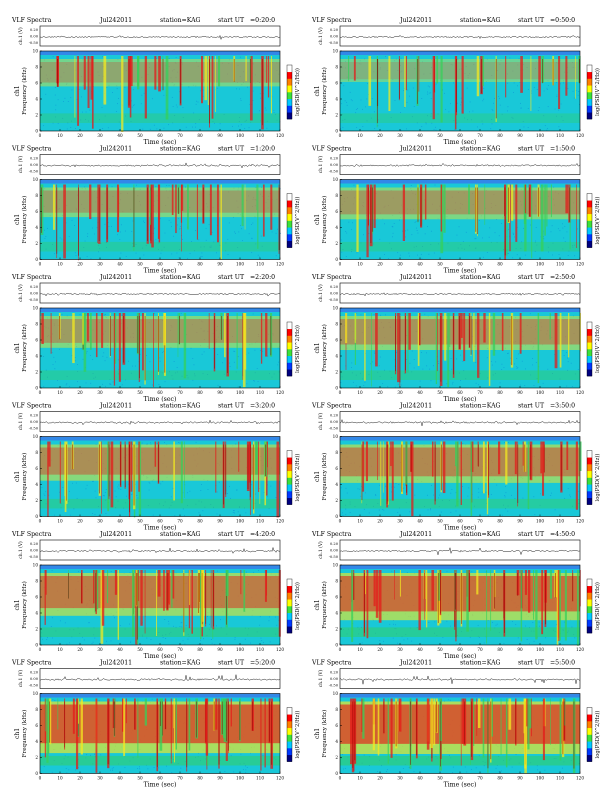 The image size is (612, 792). Describe the element at coordinates (36, 227) in the screenshot. I see `freq-tick-label: 4` at that location.